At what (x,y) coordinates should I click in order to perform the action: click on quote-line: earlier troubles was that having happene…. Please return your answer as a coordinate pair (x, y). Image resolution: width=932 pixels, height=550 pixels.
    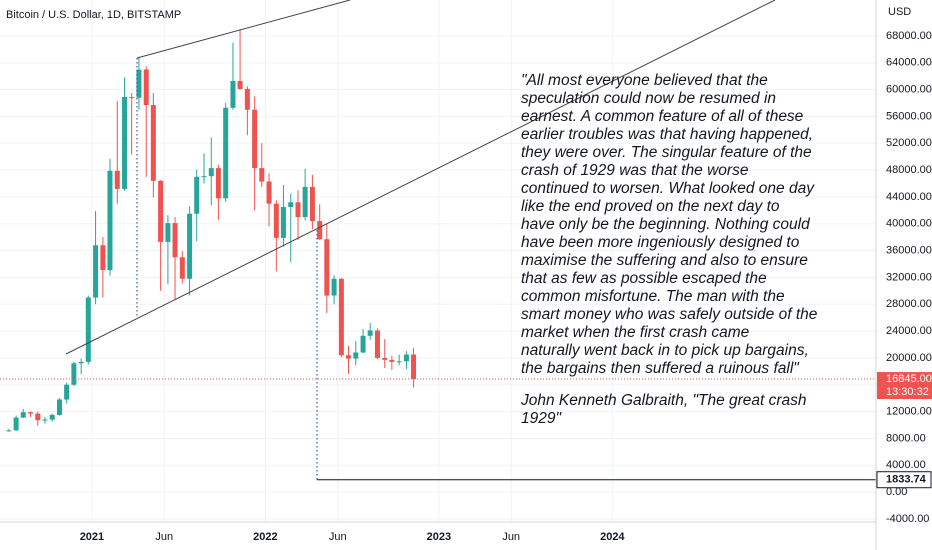
    Looking at the image, I should click on (667, 134).